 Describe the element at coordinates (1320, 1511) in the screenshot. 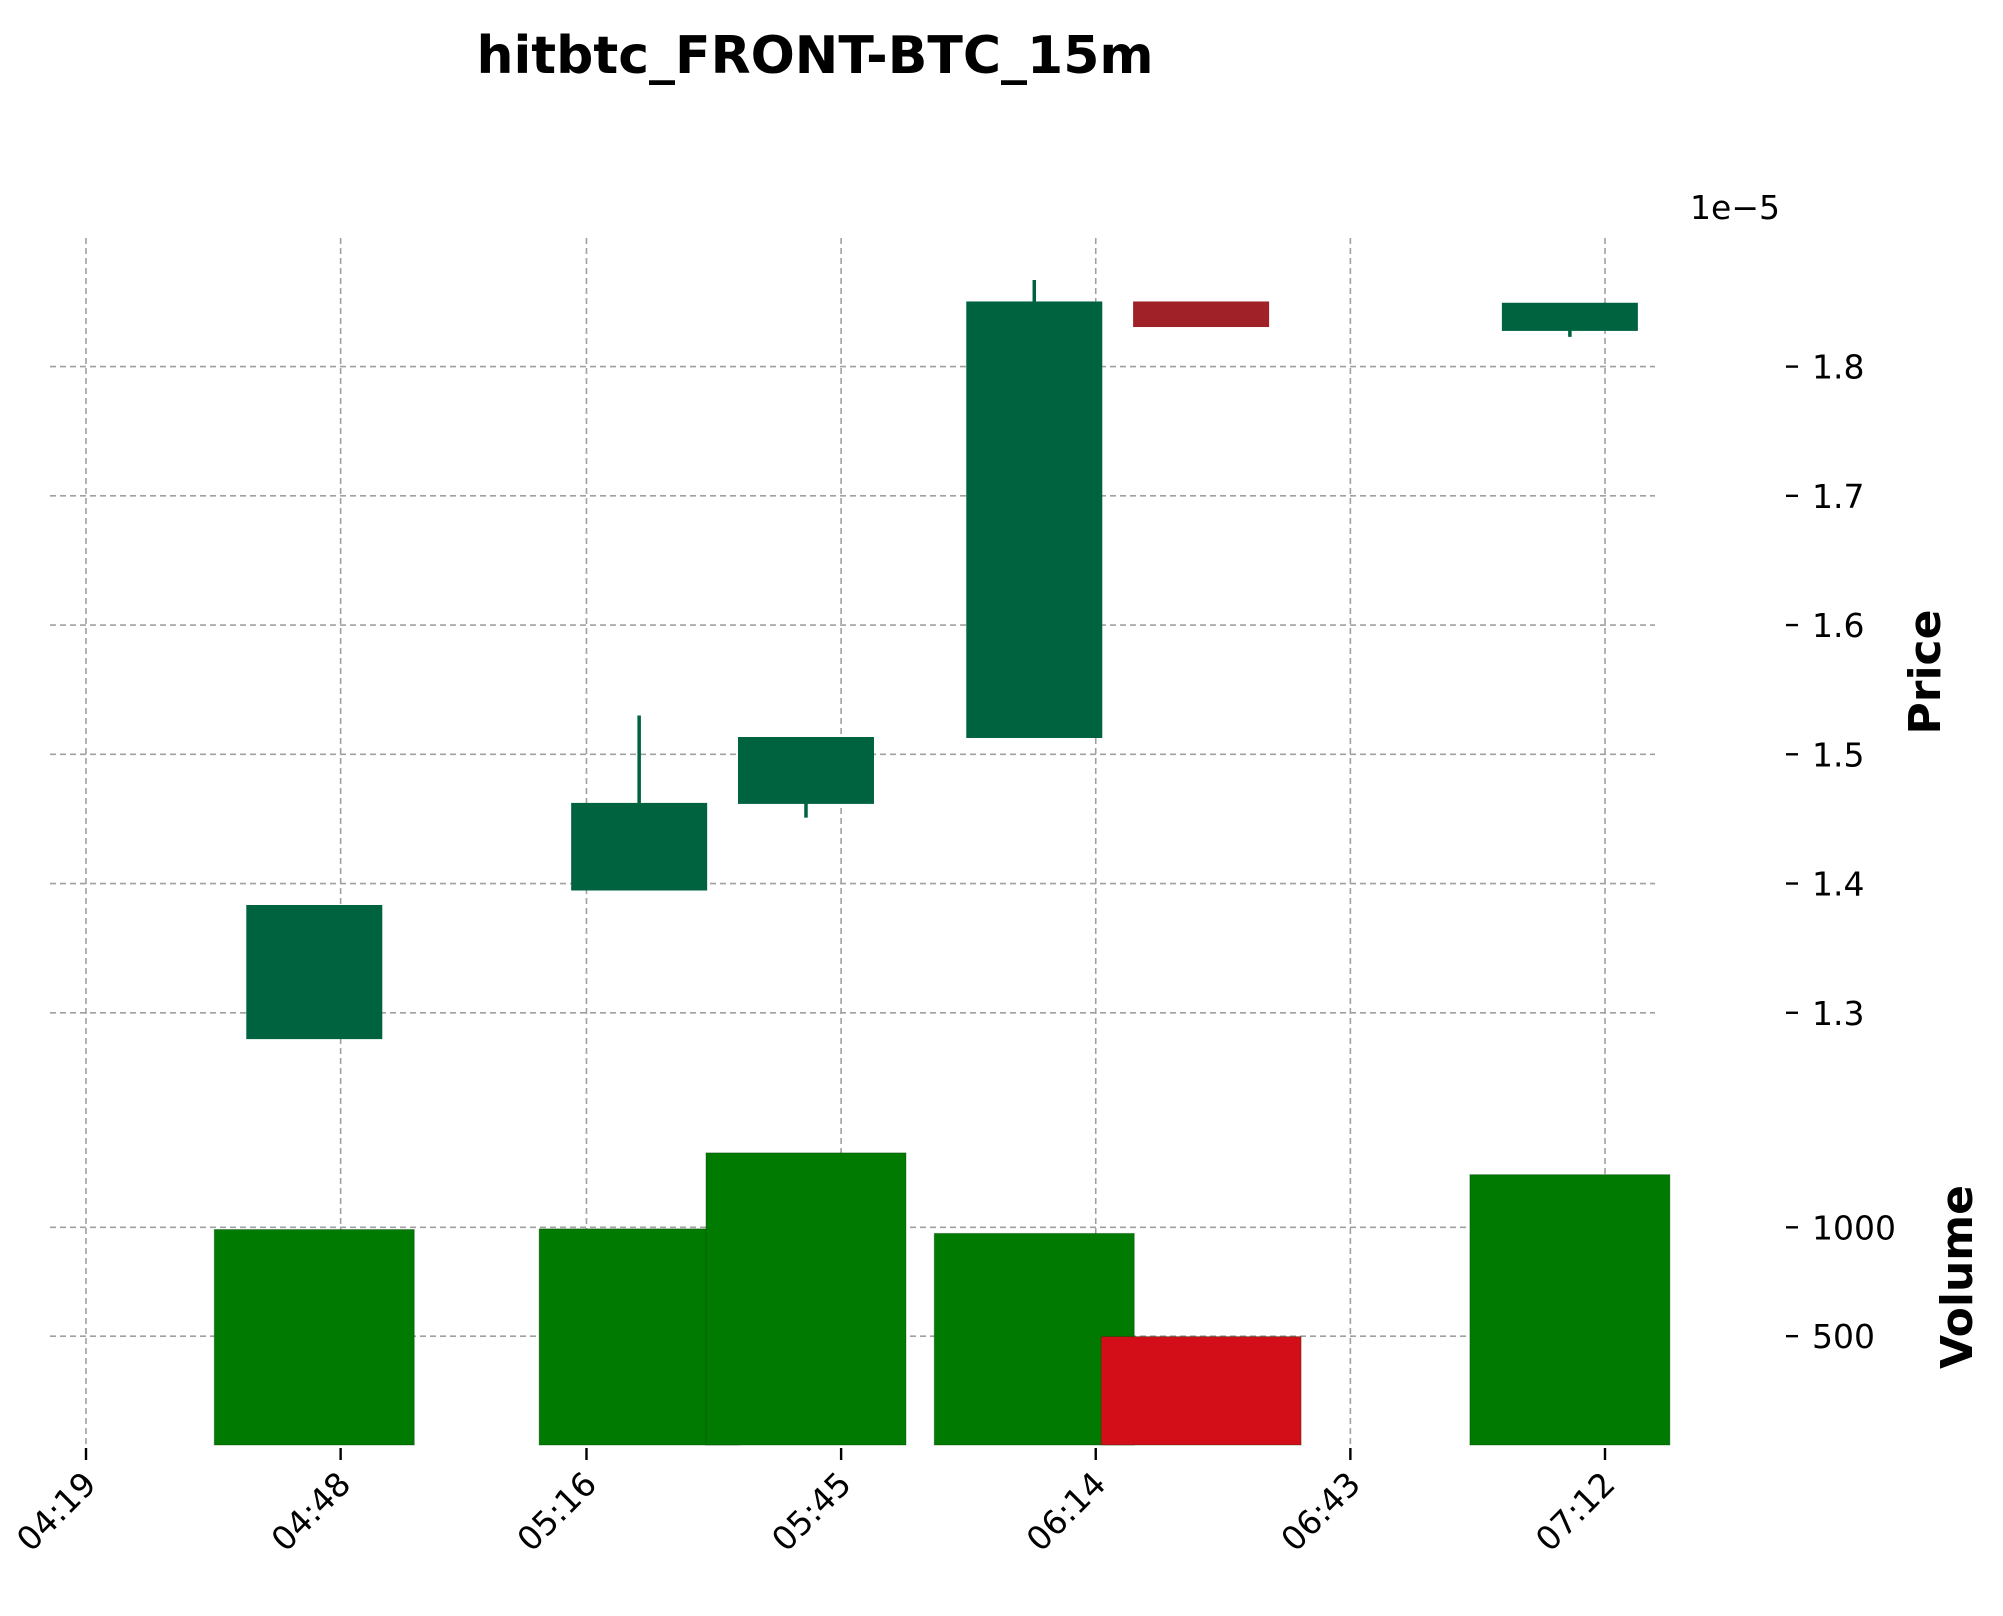

I see `x-tick-label: 06:43` at that location.